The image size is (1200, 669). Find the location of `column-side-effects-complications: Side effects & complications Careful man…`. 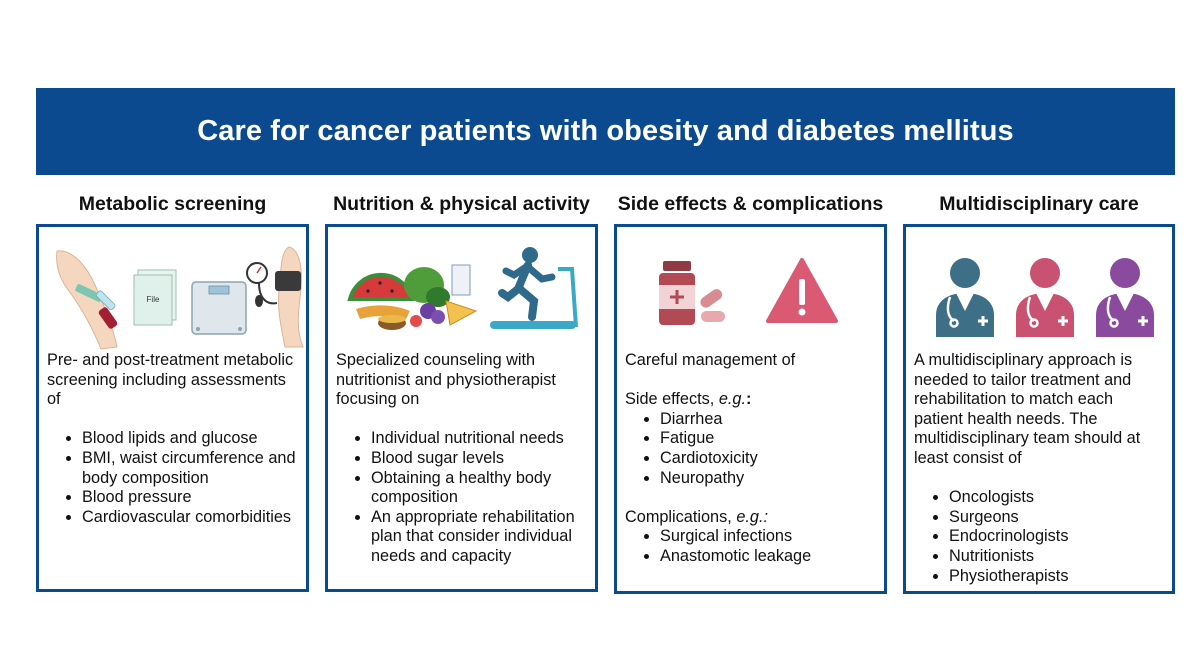

column-side-effects-complications: Side effects & complications Careful man… is located at coordinates (750, 391).